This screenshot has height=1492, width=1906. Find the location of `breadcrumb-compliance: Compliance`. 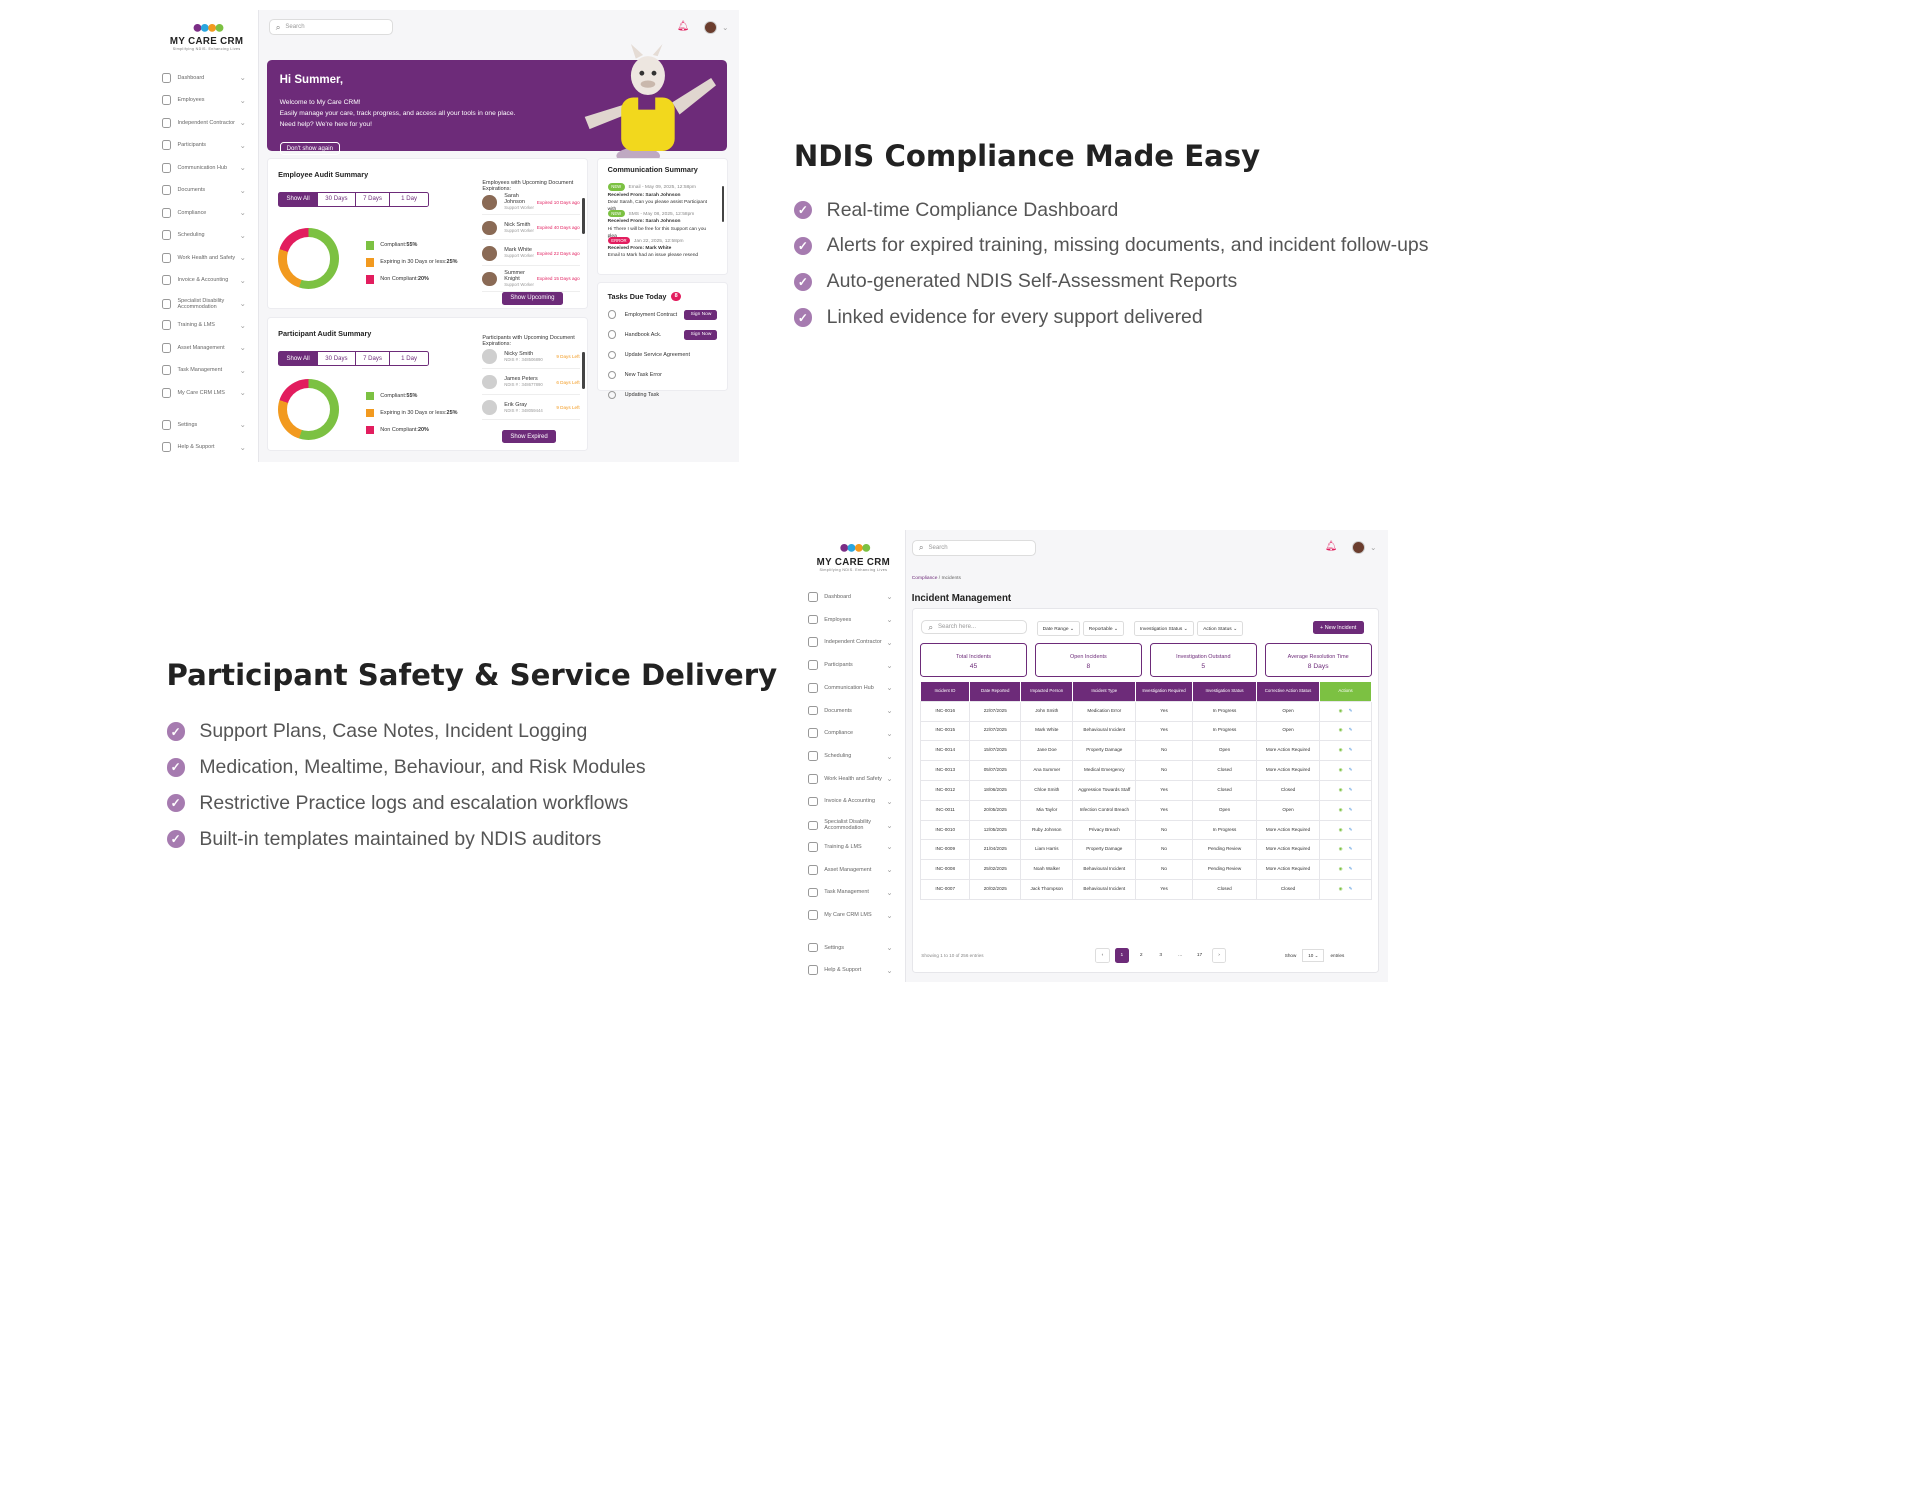

breadcrumb-compliance: Compliance is located at coordinates (924, 579).